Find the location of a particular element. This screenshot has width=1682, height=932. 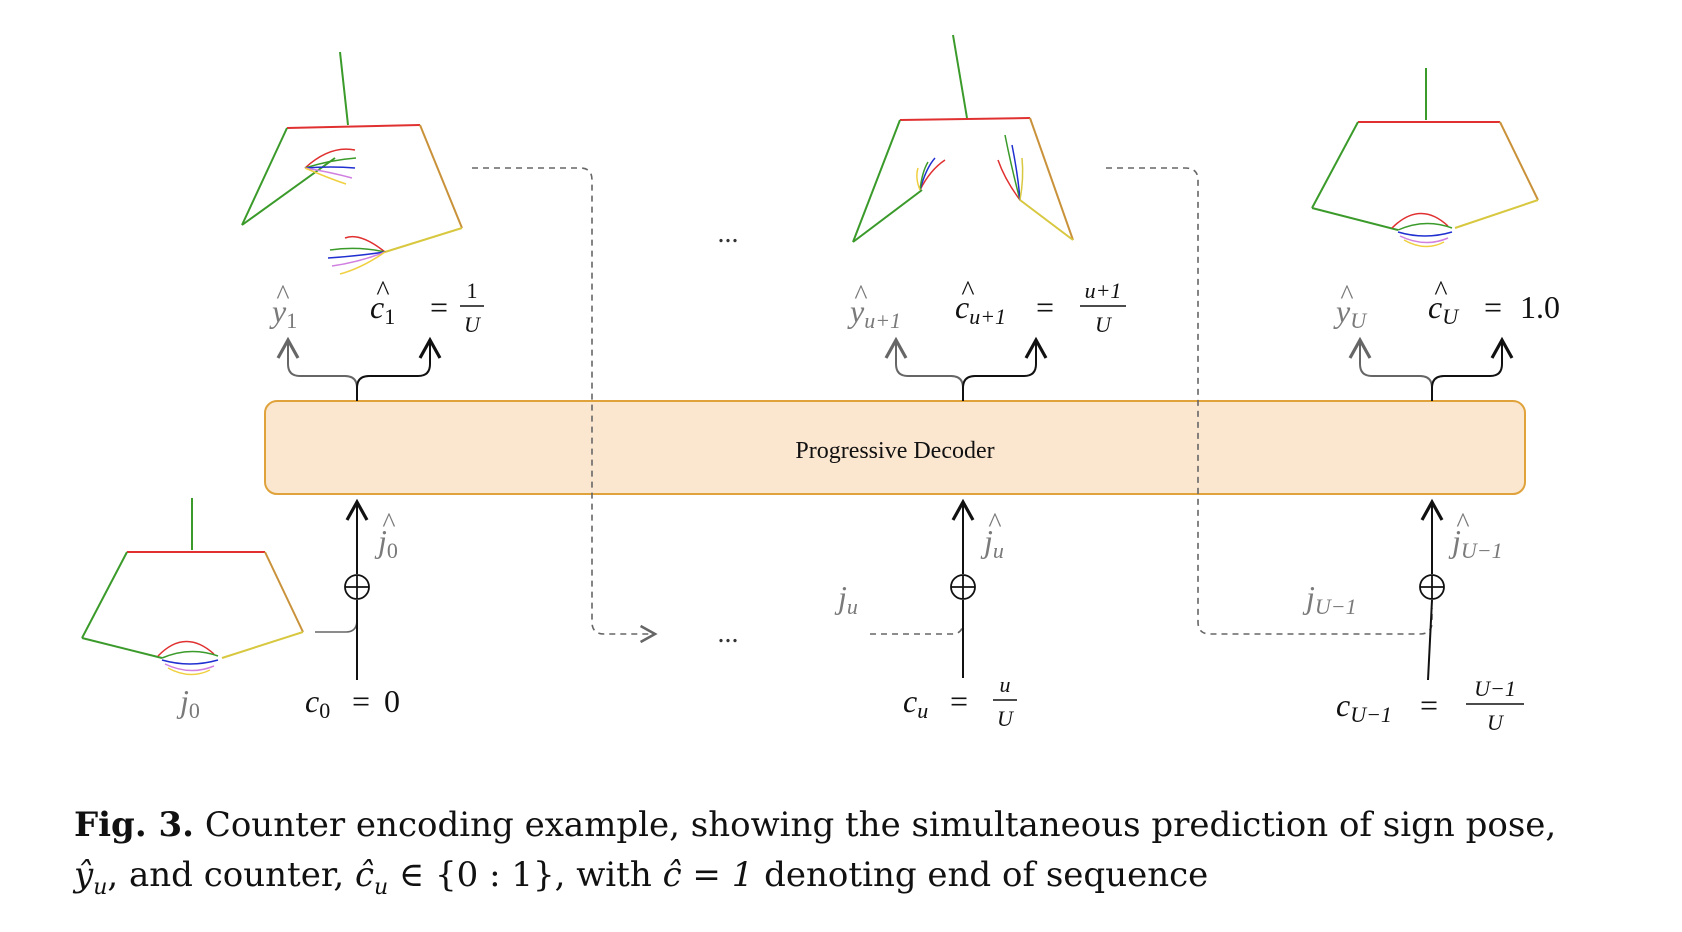

counter-output-label-u1: cu+1 is located at coordinates (980, 309).